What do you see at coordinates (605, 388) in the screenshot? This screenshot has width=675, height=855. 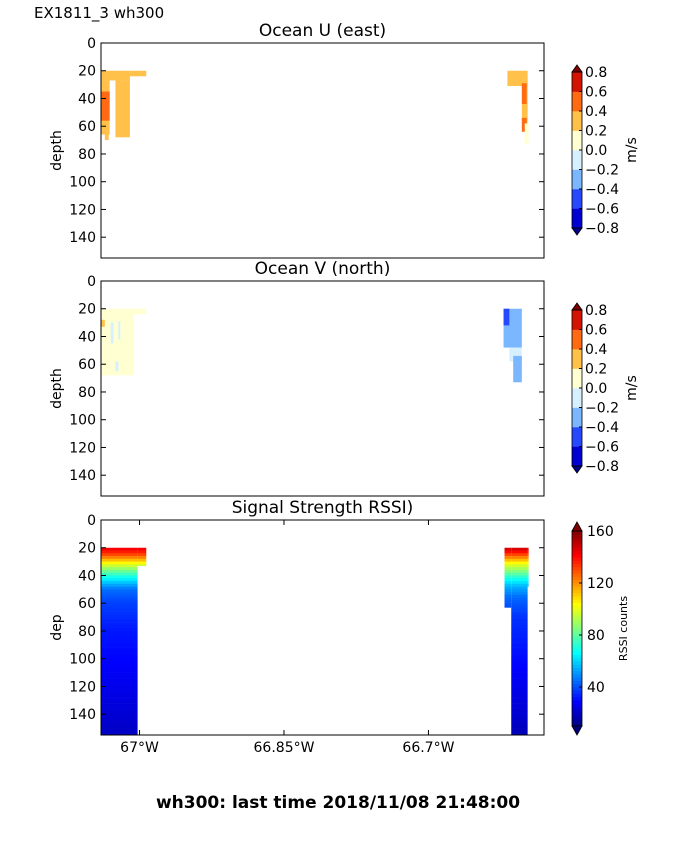 I see `colorbar: 0.8 0.6 0.4 0.2 0.0 −0.2 −0.4 −0.6 −0.8 m/s` at bounding box center [605, 388].